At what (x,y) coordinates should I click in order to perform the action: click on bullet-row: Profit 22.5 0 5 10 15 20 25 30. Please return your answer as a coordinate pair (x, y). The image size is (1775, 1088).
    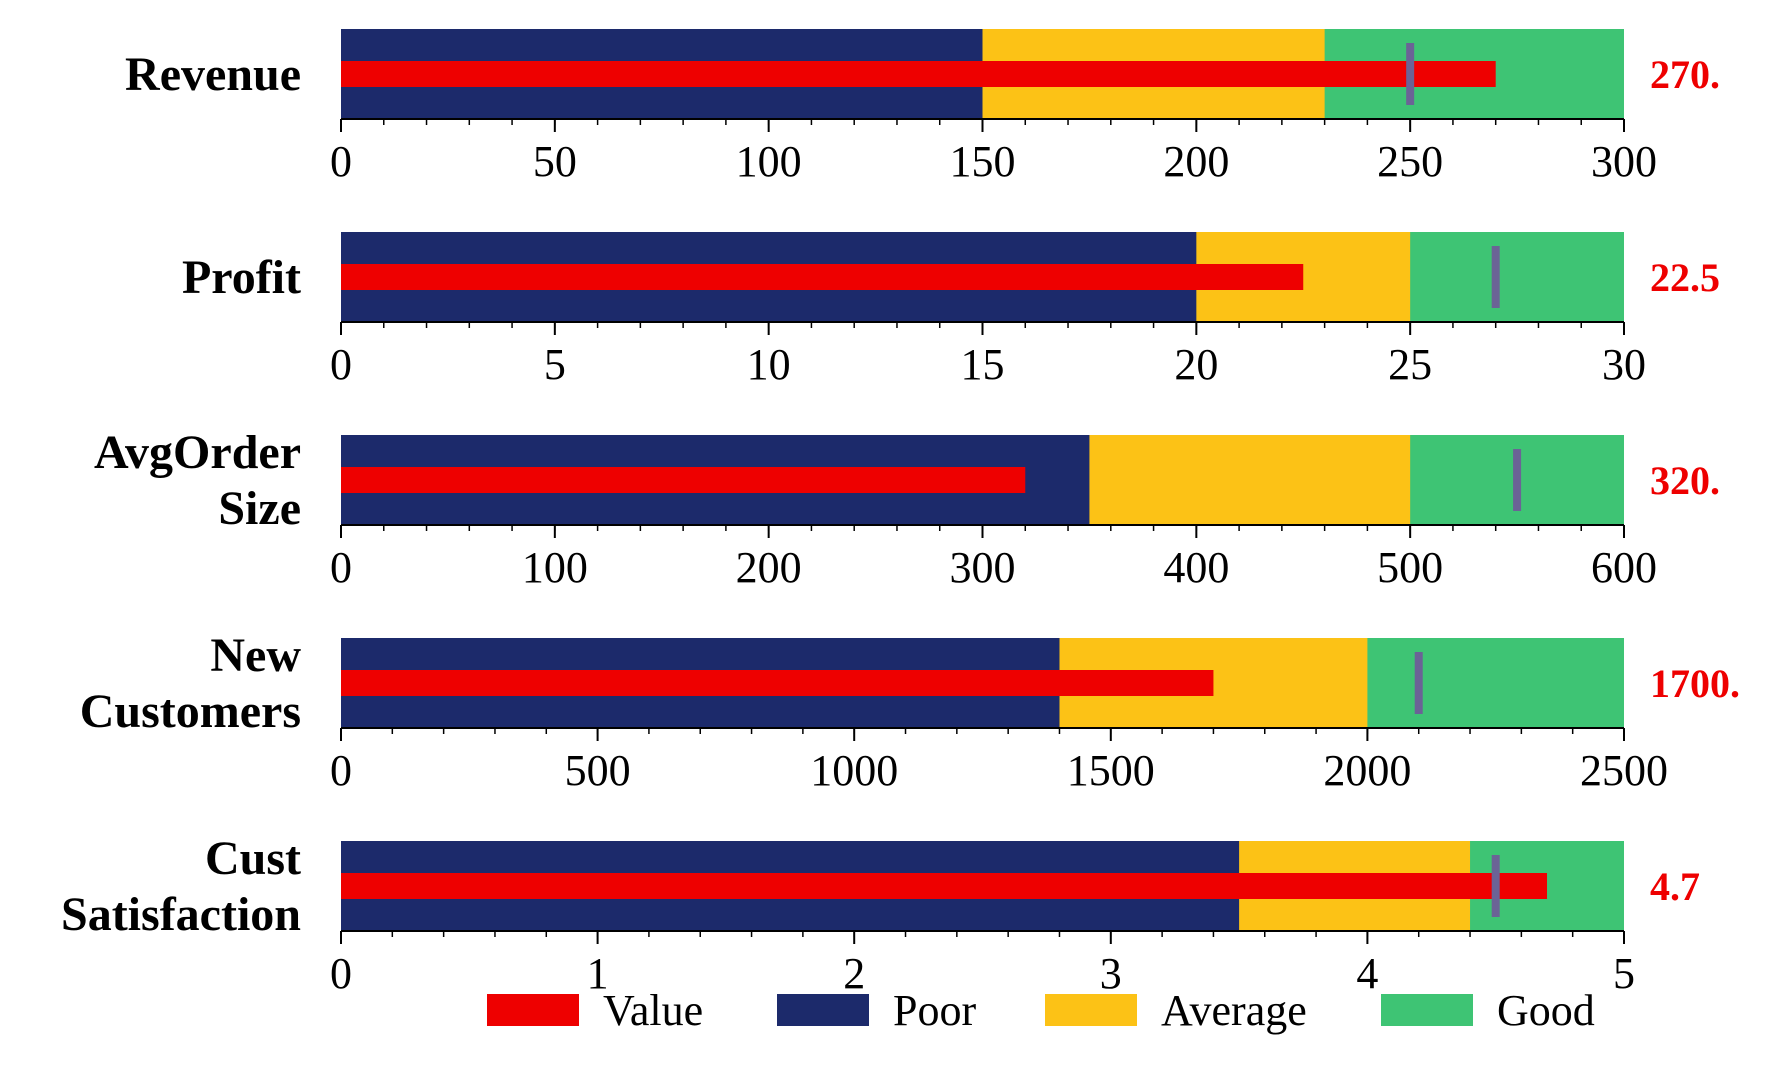
    Looking at the image, I should click on (951, 310).